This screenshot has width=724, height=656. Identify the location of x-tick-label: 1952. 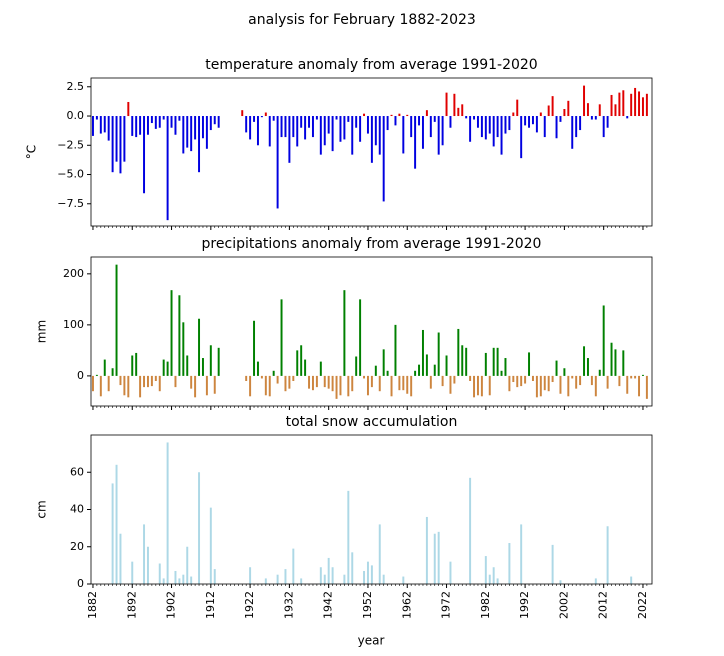
(367, 605).